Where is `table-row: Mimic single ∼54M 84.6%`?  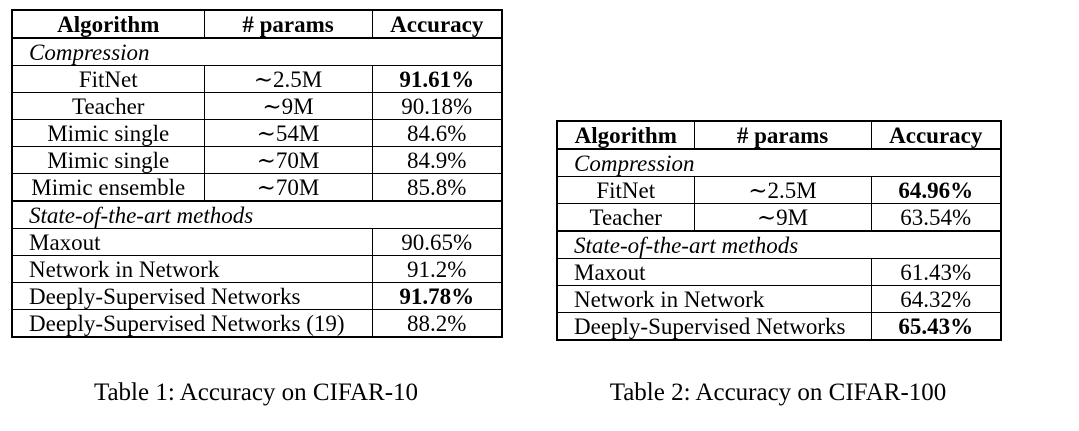
table-row: Mimic single ∼54M 84.6% is located at coordinates (257, 133).